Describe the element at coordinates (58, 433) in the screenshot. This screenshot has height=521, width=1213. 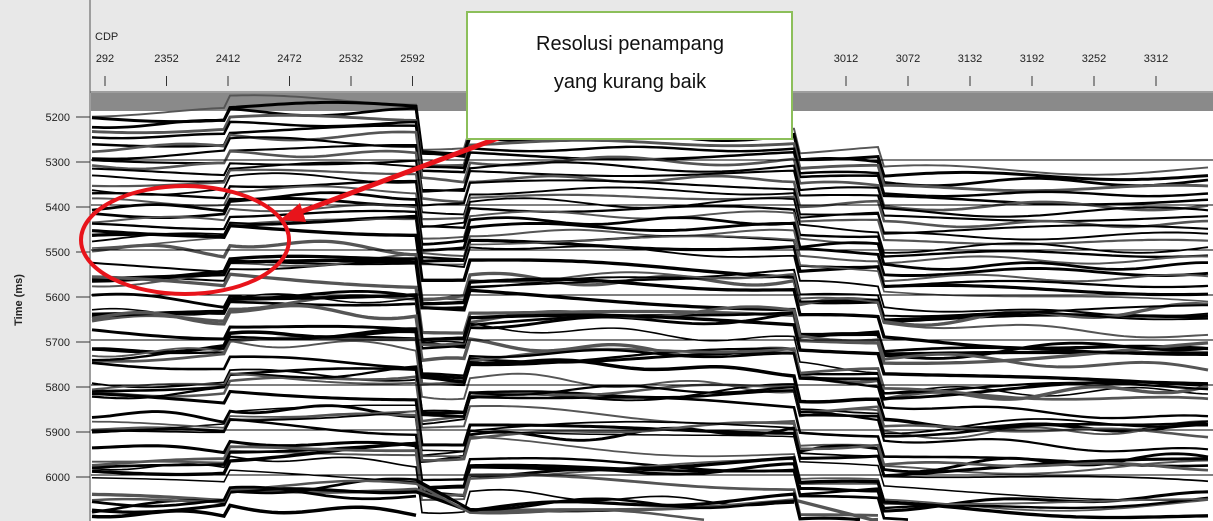
I see `y-tick-label: 5900` at that location.